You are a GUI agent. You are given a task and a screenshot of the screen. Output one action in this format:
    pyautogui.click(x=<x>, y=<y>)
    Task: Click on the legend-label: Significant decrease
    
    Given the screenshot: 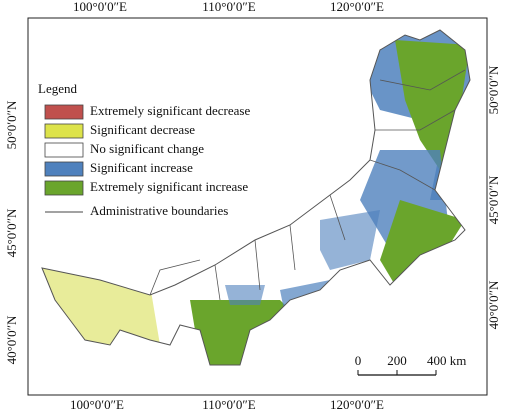 What is the action you would take?
    pyautogui.click(x=142, y=129)
    